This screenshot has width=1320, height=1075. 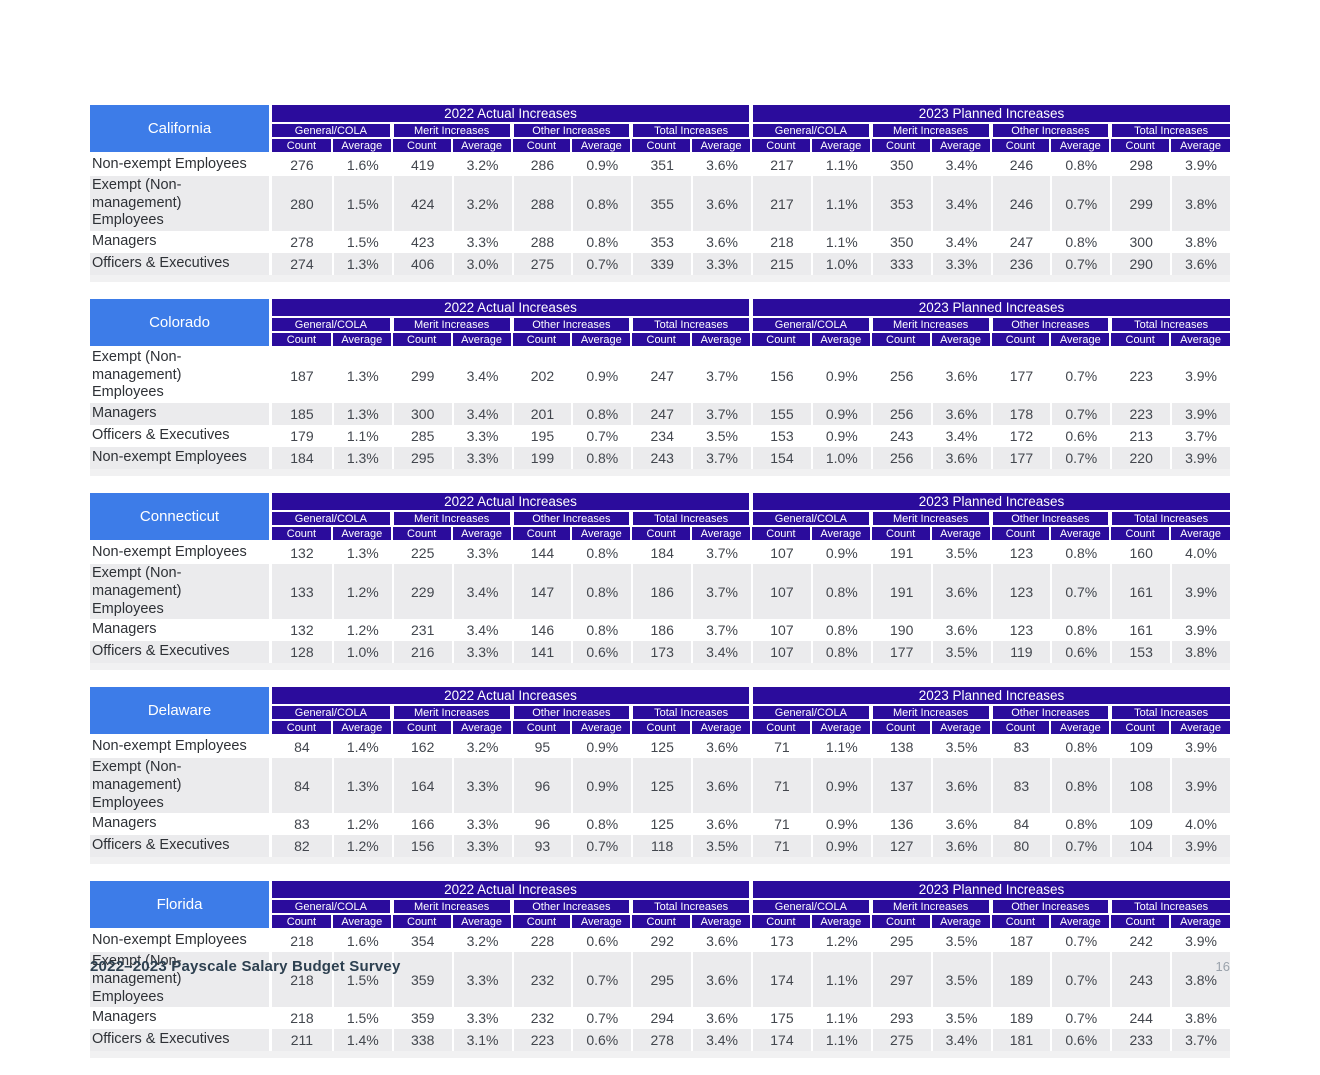 What do you see at coordinates (840, 1018) in the screenshot?
I see `data-cell: 1.1%` at bounding box center [840, 1018].